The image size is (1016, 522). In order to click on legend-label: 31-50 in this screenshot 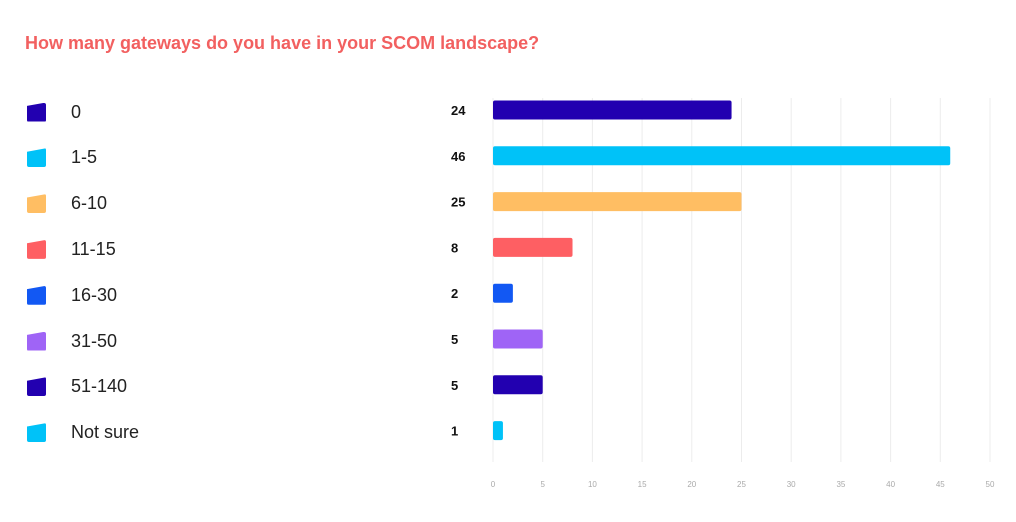, I will do `click(94, 340)`.